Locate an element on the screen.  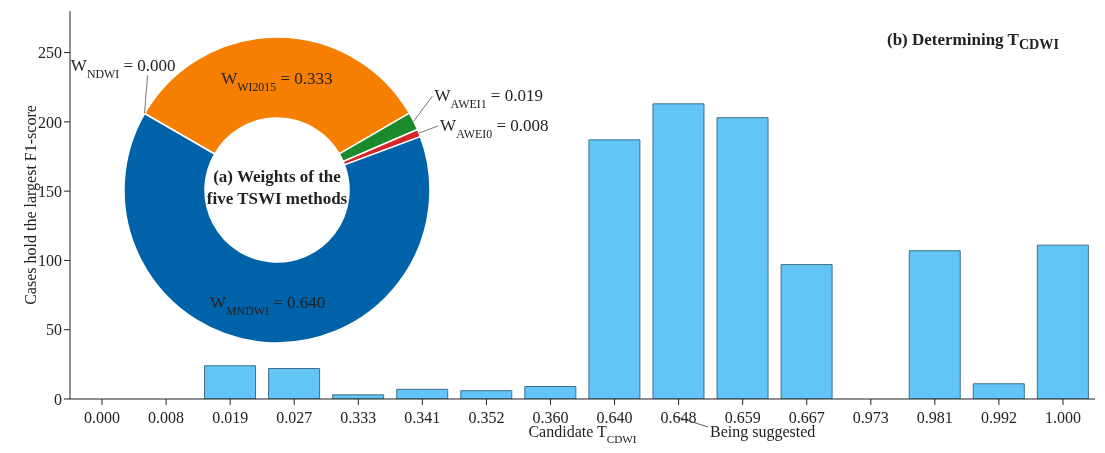
x-axis-title: Candidate T$_{CDWI}$ is located at coordinates (582, 434).